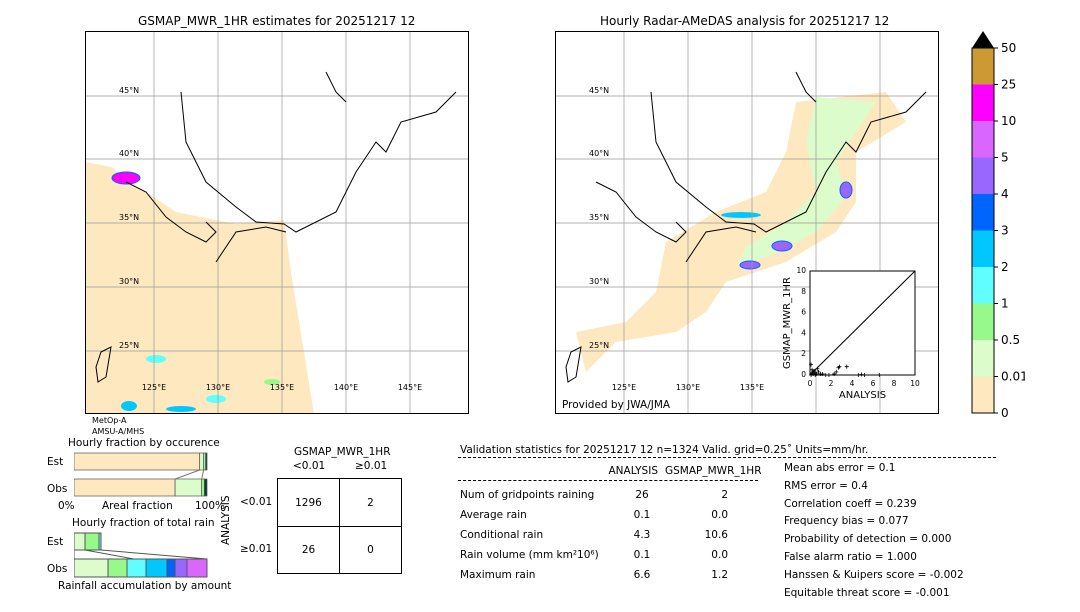  I want to click on data-credit: Provided by JWA/JMA, so click(616, 405).